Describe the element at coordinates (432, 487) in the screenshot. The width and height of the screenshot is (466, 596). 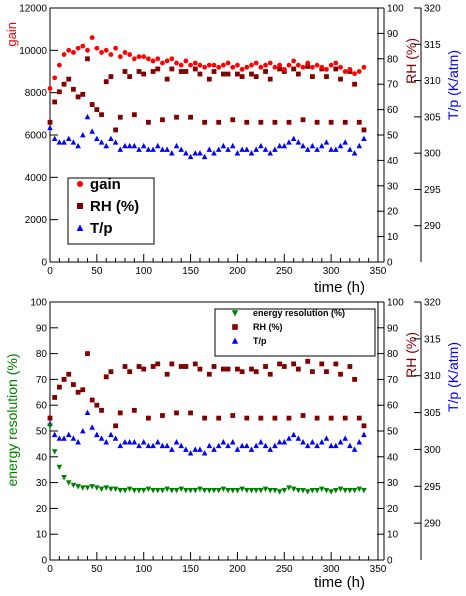
I see `tp-tick-label: 295` at that location.